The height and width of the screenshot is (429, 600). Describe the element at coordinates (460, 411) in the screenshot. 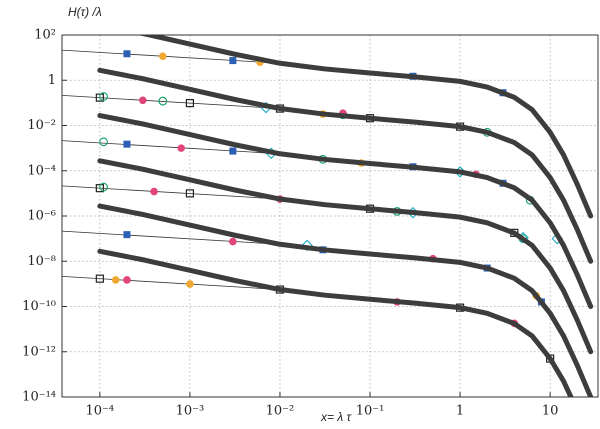

I see `x-tick-label: 1` at that location.